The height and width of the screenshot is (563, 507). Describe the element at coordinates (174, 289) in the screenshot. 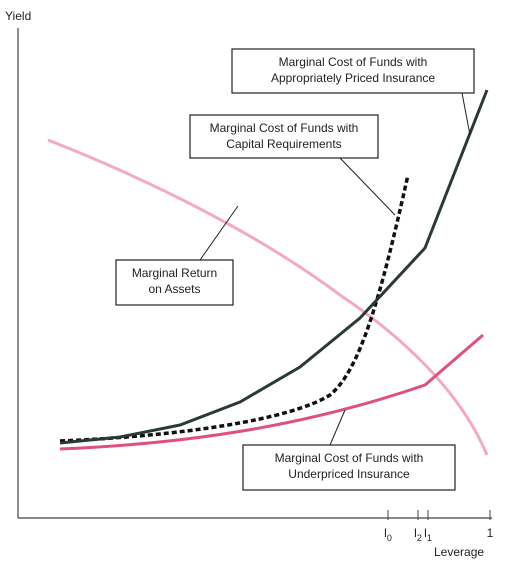

I see `label-text: on Assets` at that location.